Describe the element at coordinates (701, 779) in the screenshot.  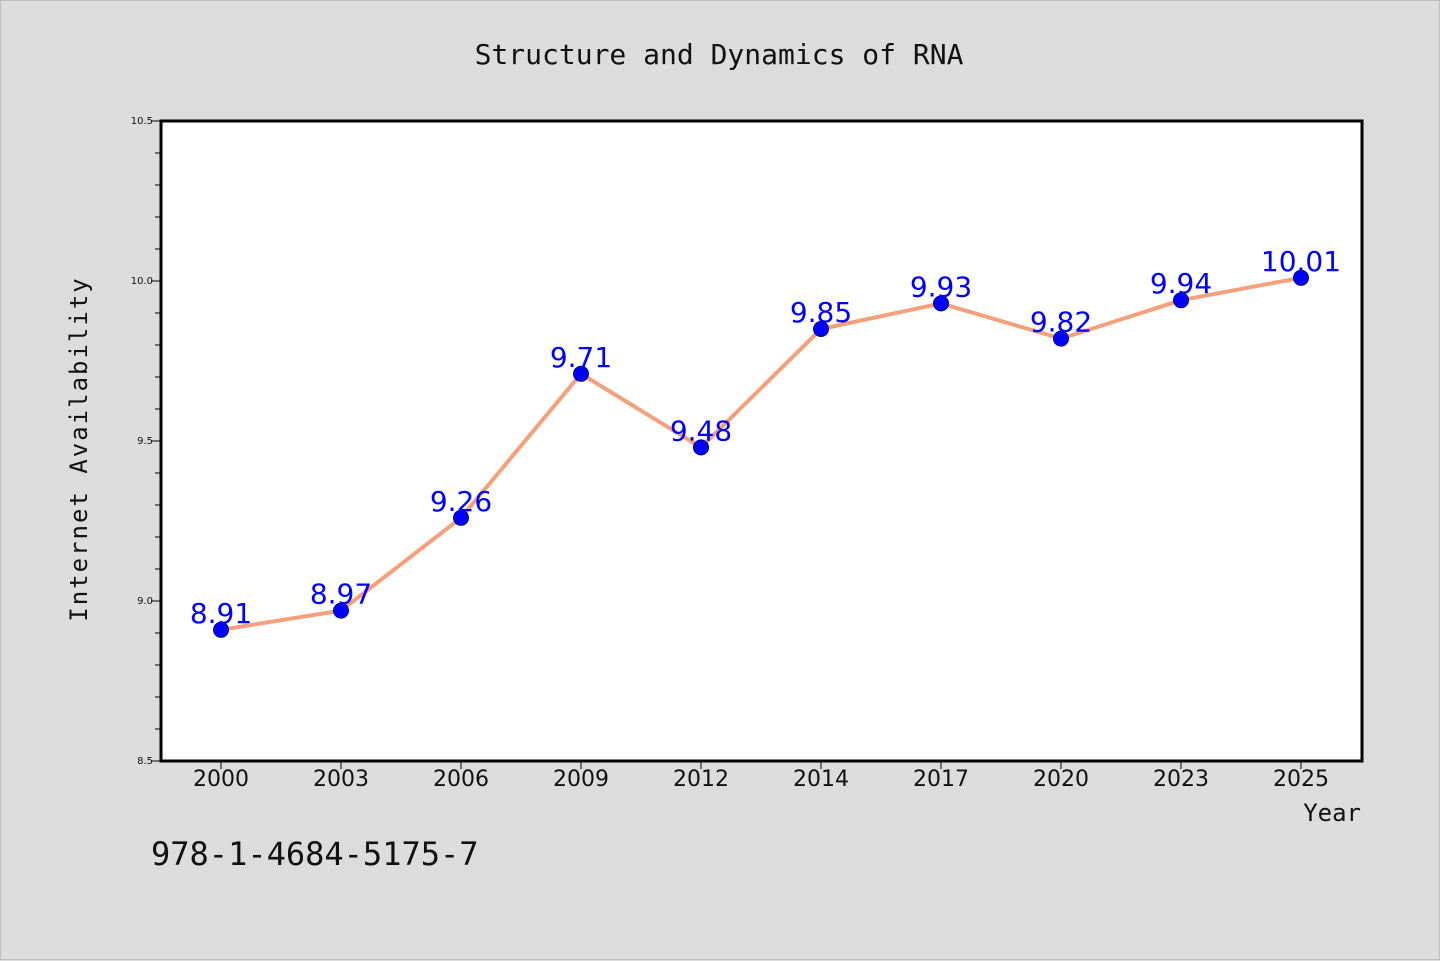
I see `x-tick-label: 2012` at that location.